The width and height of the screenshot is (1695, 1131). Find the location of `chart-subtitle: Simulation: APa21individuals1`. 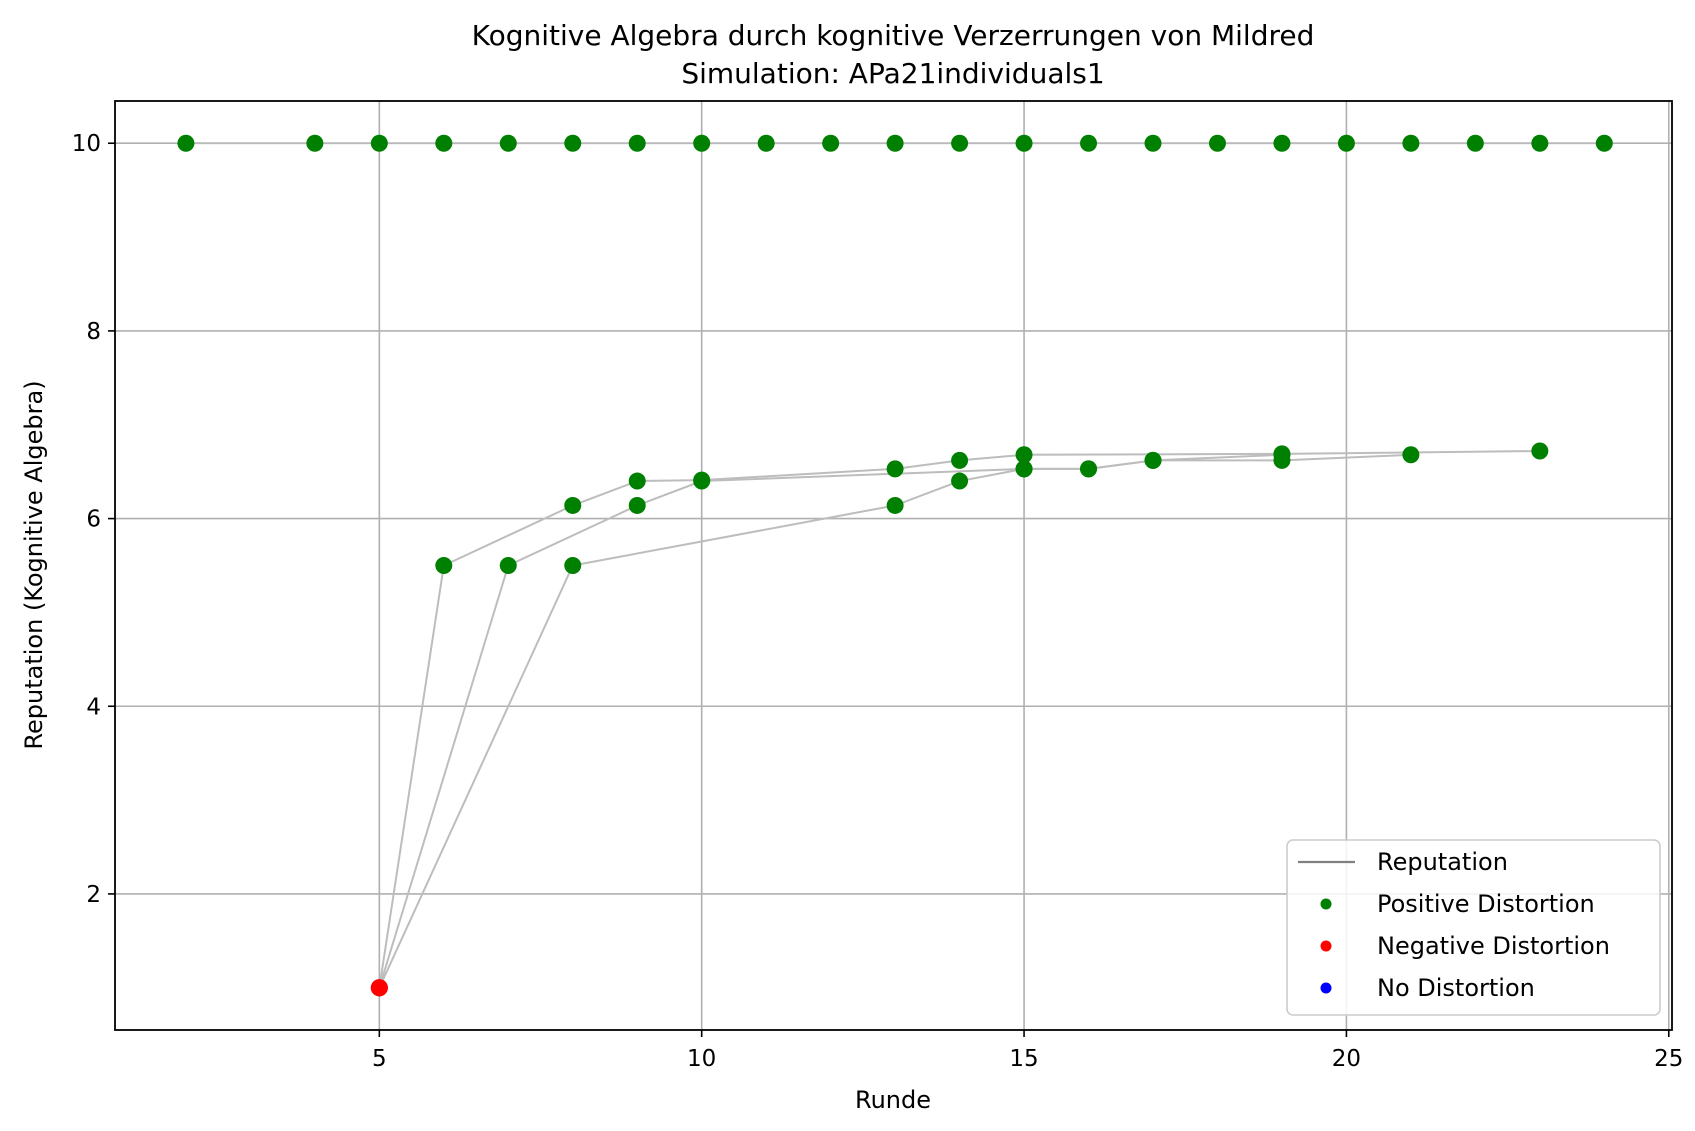

chart-subtitle: Simulation: APa21individuals1 is located at coordinates (892, 73).